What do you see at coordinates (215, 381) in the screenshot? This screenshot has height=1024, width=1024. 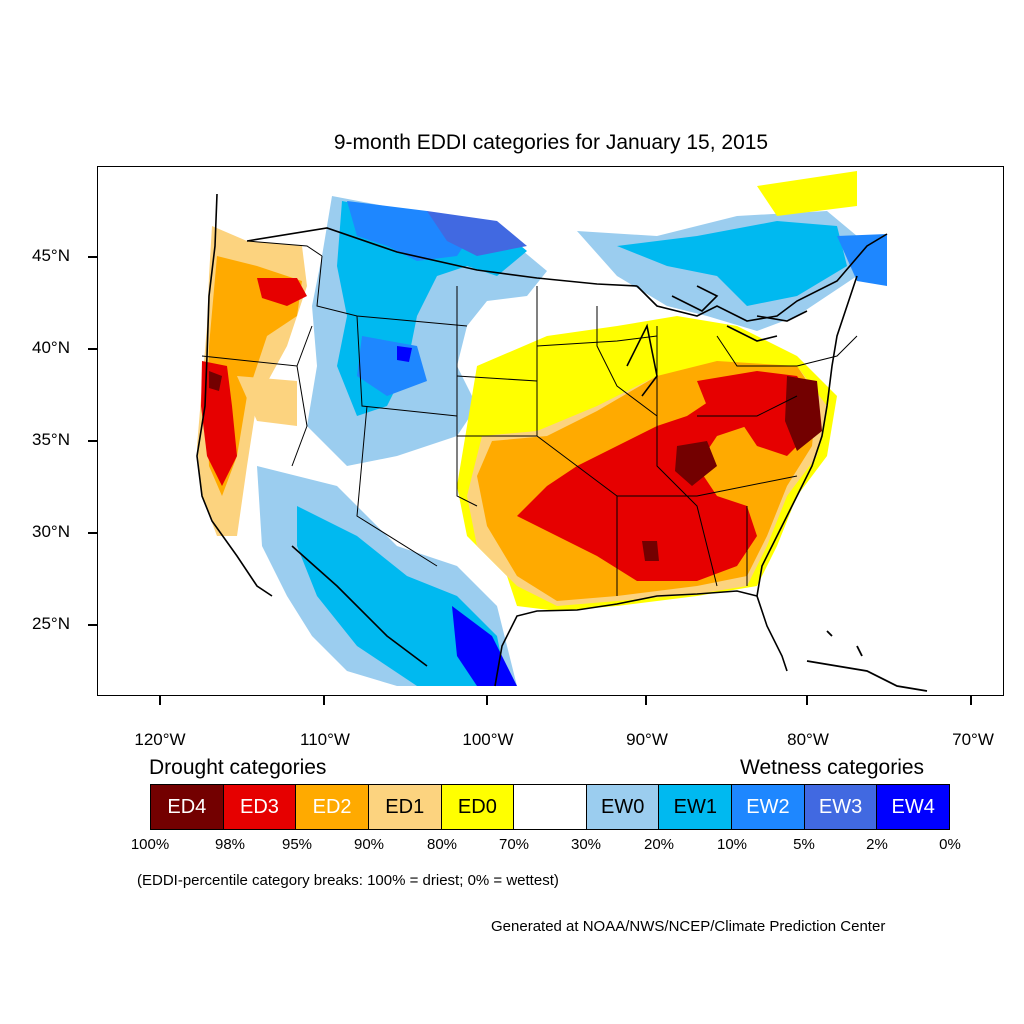 I see `california-ed4` at bounding box center [215, 381].